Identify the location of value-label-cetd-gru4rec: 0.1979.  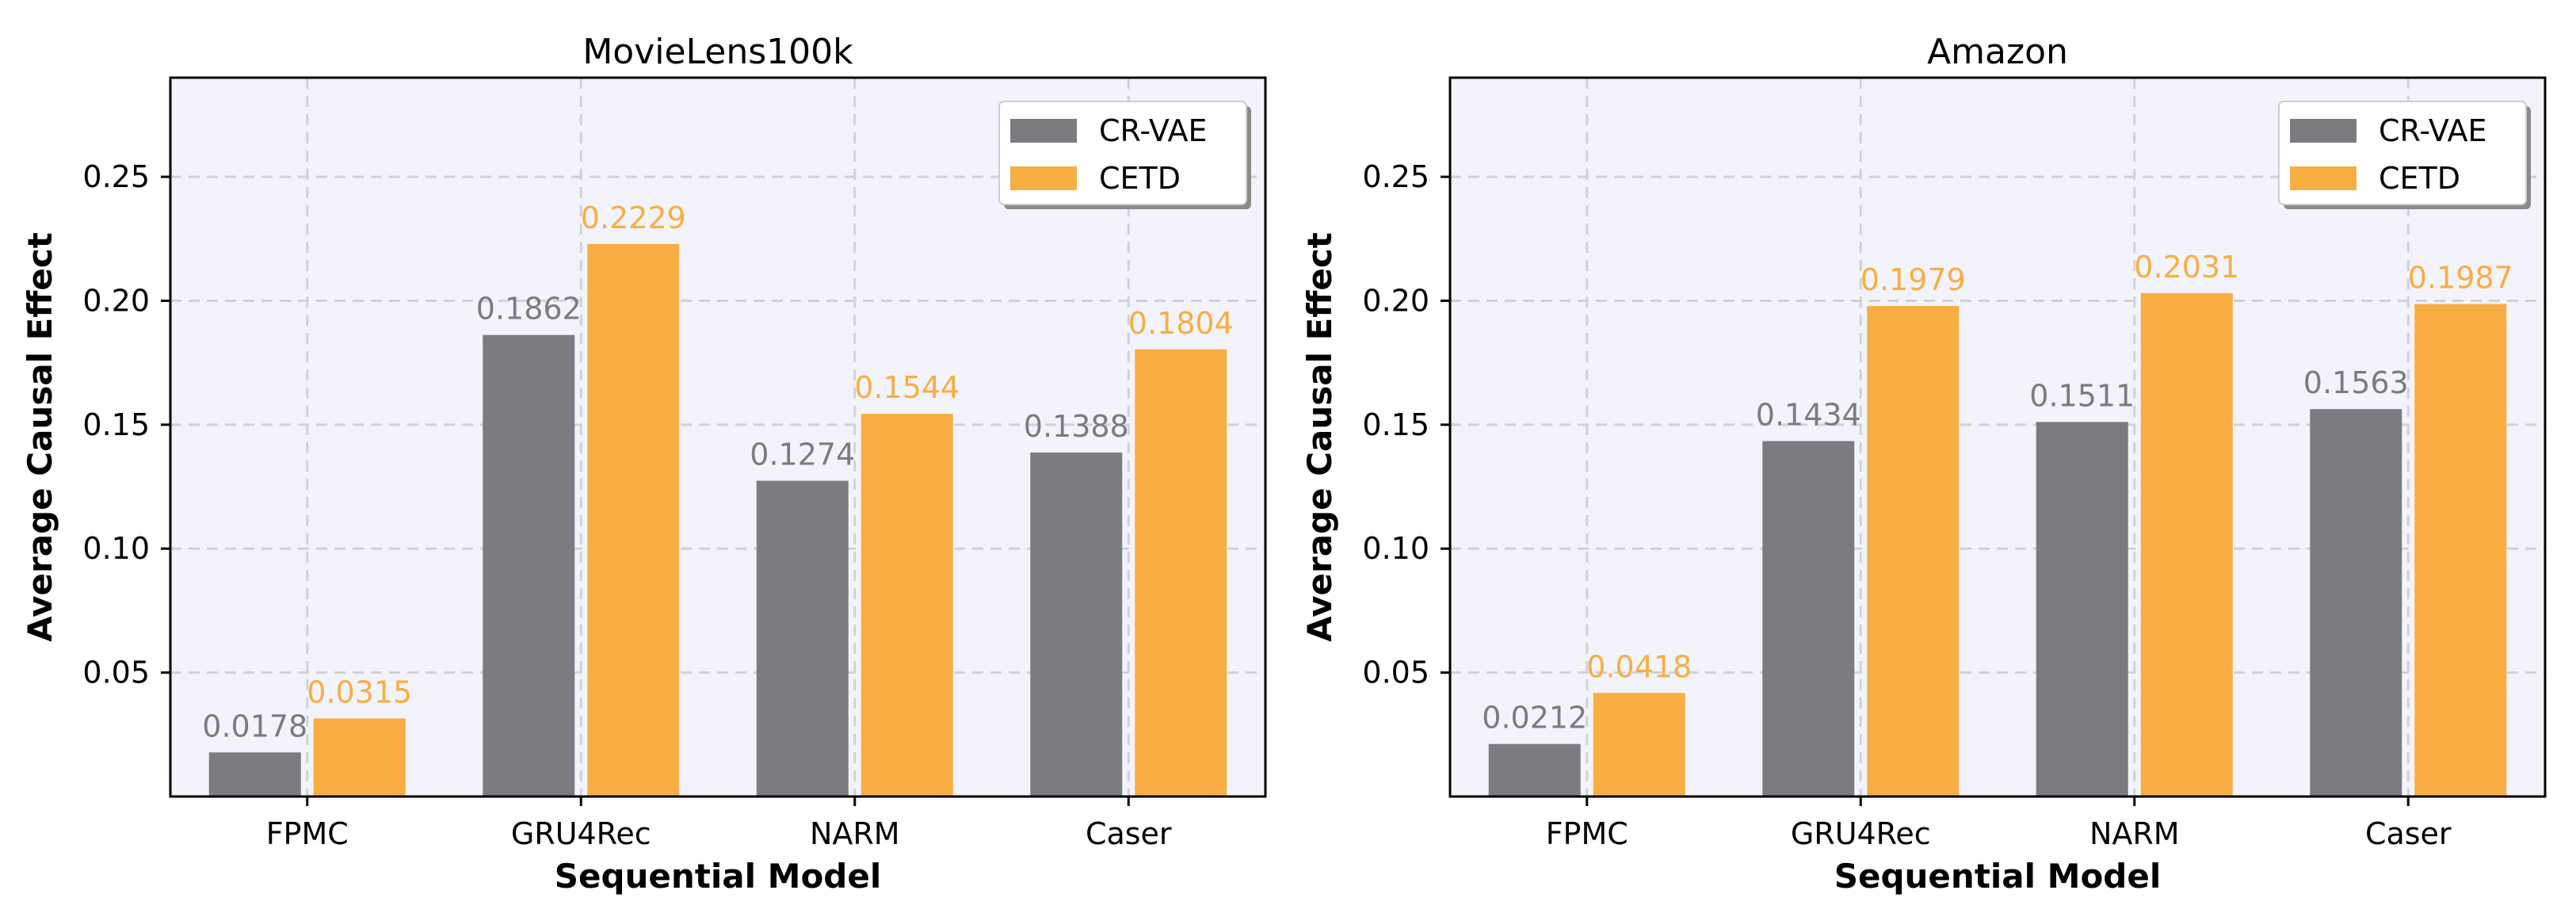
(1913, 279).